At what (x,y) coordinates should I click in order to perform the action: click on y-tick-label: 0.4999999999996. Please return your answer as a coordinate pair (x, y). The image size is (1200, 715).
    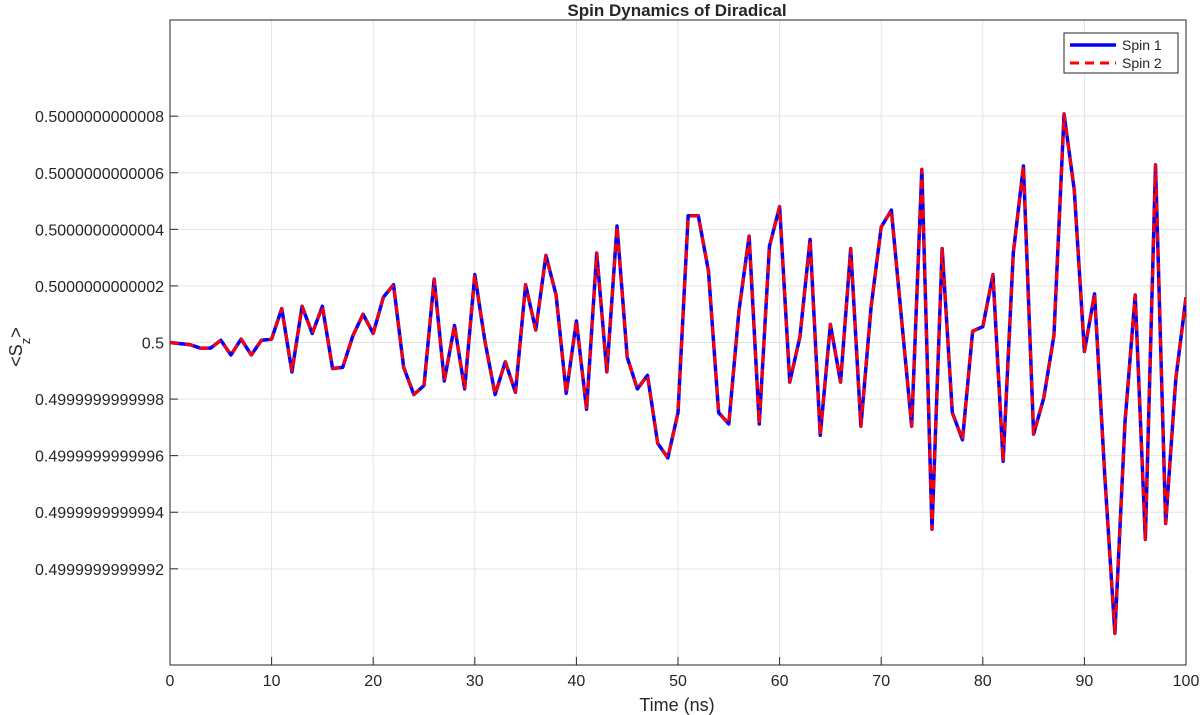
    Looking at the image, I should click on (99, 457).